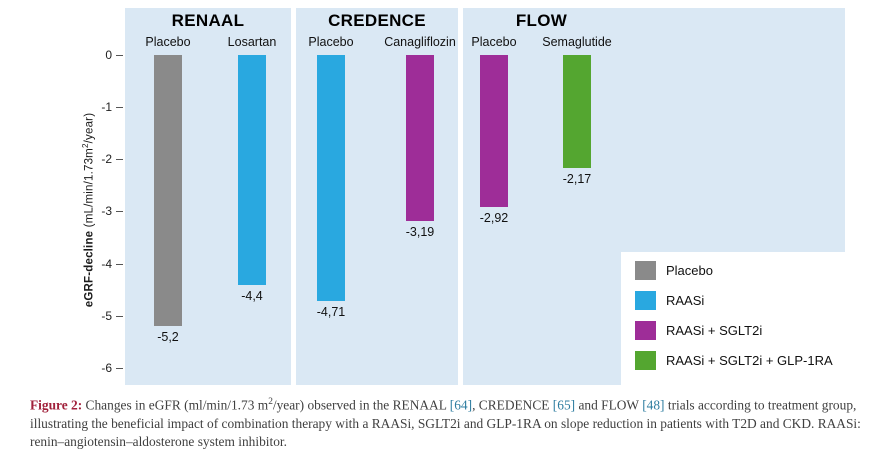 This screenshot has width=877, height=452. I want to click on bar-renaal-placebo, so click(168, 190).